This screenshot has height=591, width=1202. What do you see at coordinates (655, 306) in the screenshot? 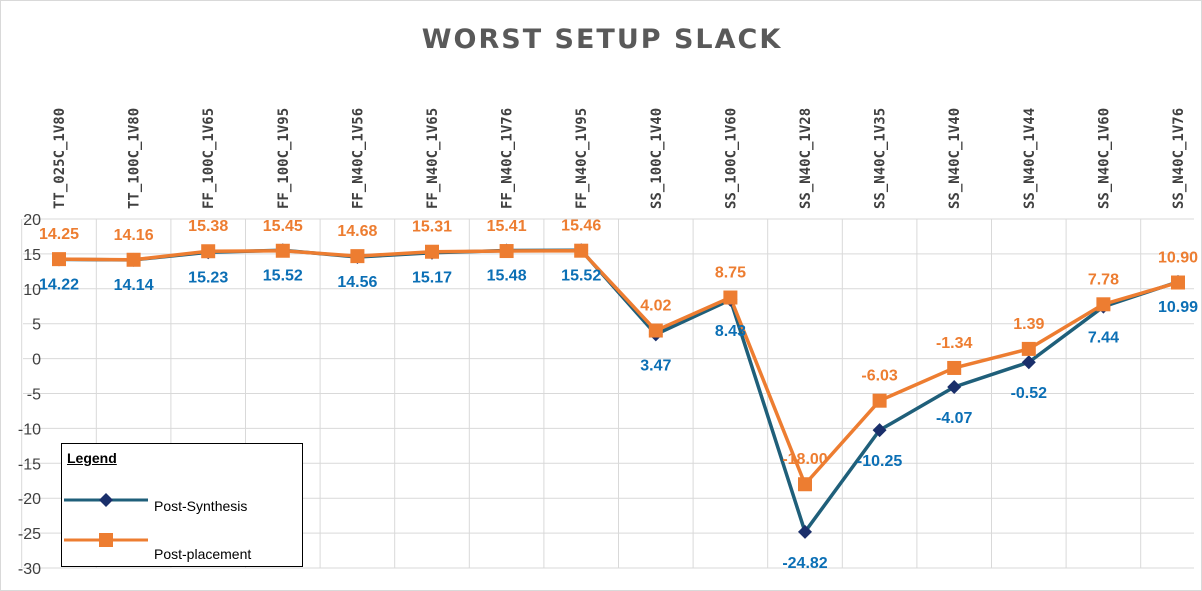
I see `data-label-post-placement: 4.02` at bounding box center [655, 306].